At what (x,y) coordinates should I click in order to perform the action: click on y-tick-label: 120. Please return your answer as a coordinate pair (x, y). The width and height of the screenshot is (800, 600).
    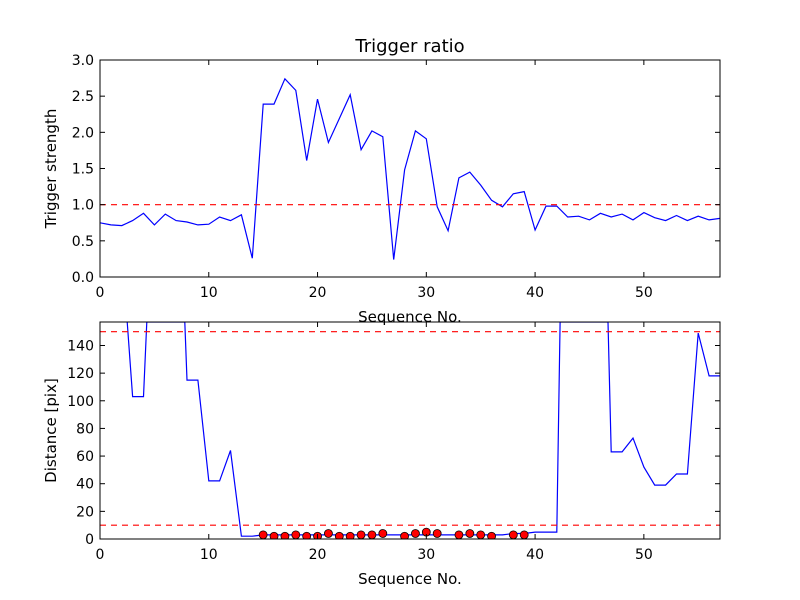
    Looking at the image, I should click on (80, 374).